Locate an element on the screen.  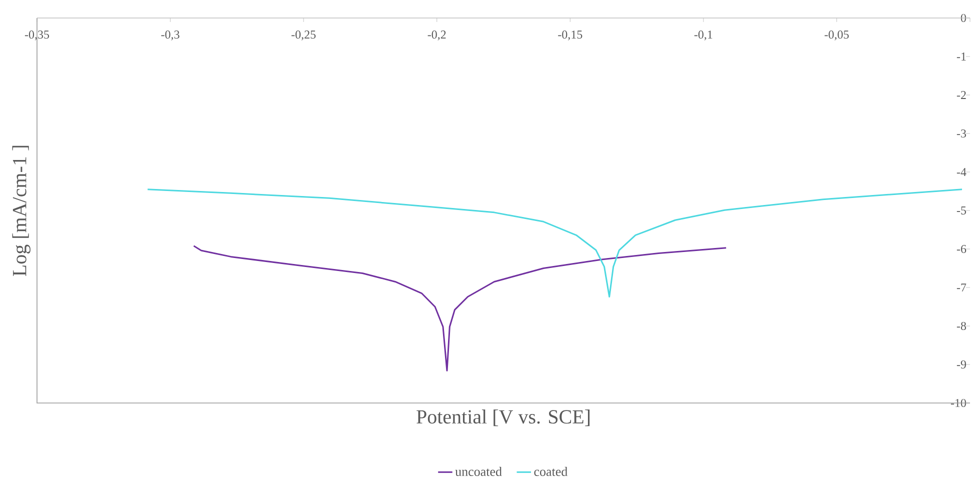
y-tick-label: 0 is located at coordinates (963, 18).